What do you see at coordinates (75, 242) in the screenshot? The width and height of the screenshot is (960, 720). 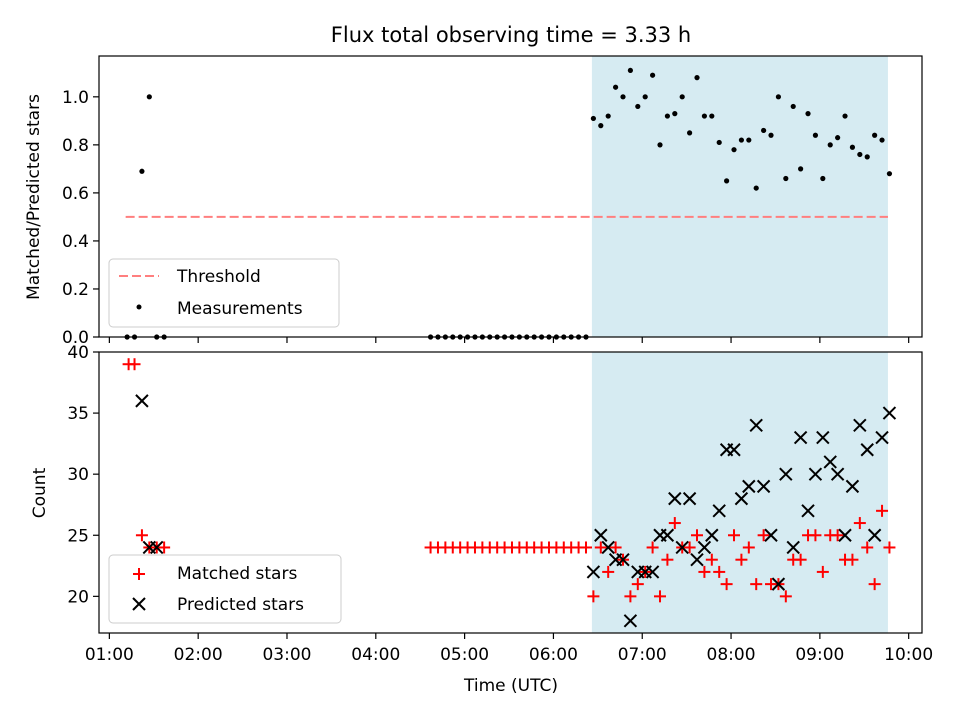 I see `top-ytick-label: 0.4` at bounding box center [75, 242].